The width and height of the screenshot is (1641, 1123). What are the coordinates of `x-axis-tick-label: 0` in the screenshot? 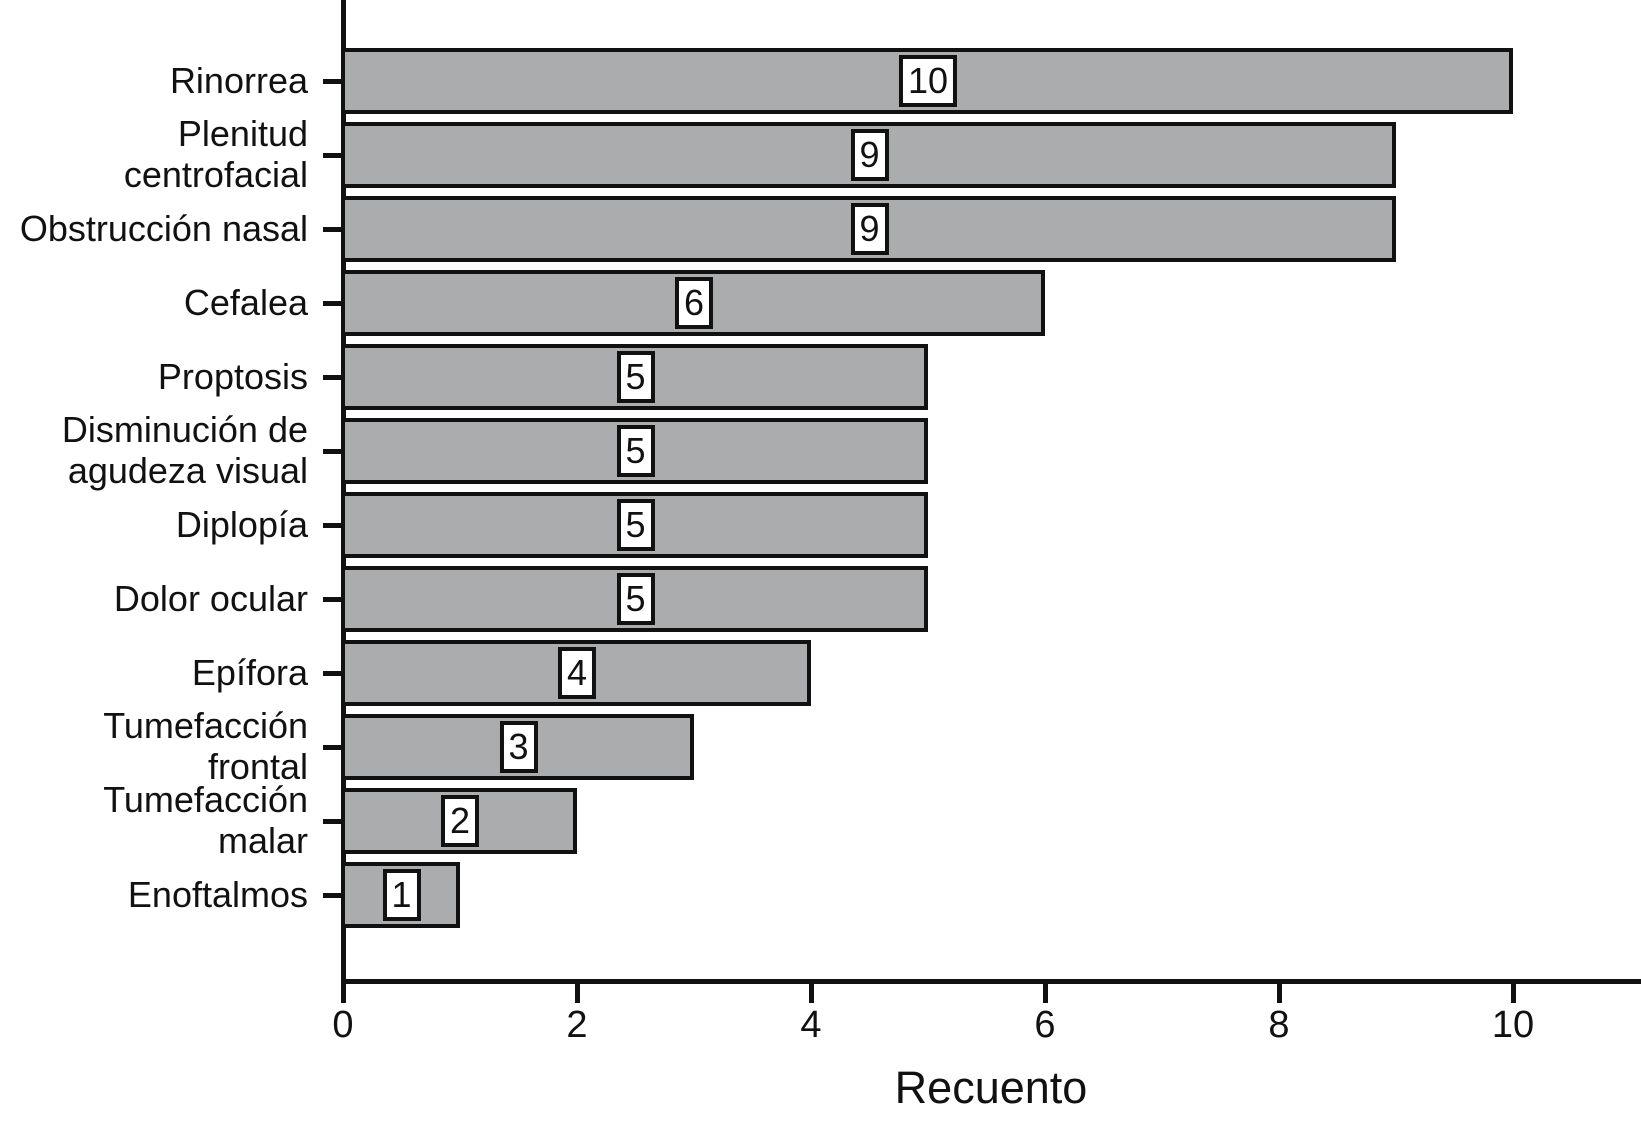 It's located at (343, 1025).